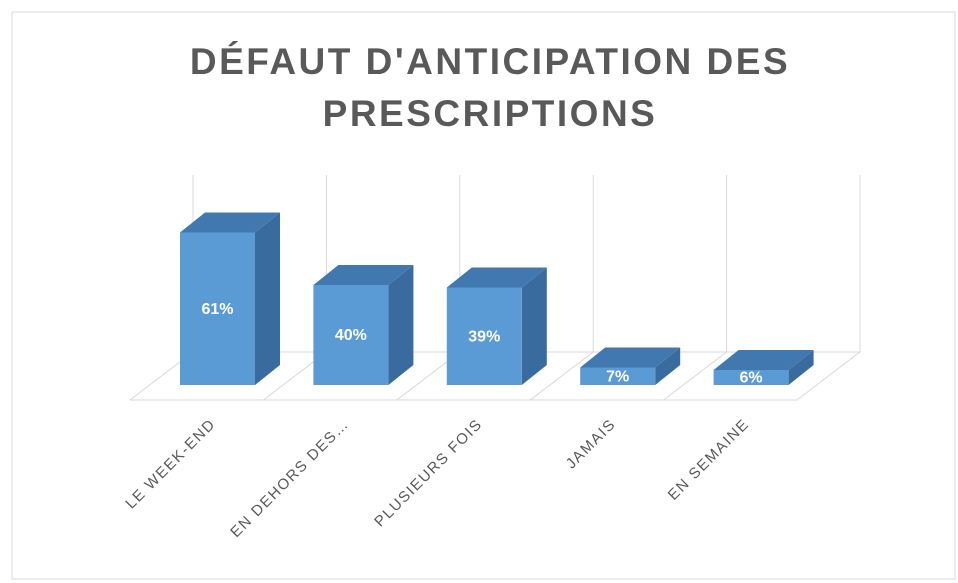  I want to click on data-label: 61%, so click(217, 309).